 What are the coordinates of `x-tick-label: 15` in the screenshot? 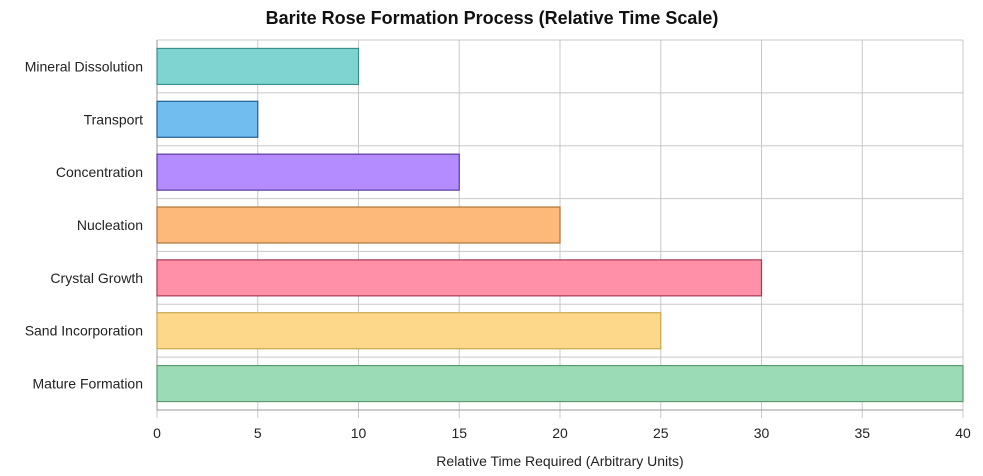 It's located at (459, 433).